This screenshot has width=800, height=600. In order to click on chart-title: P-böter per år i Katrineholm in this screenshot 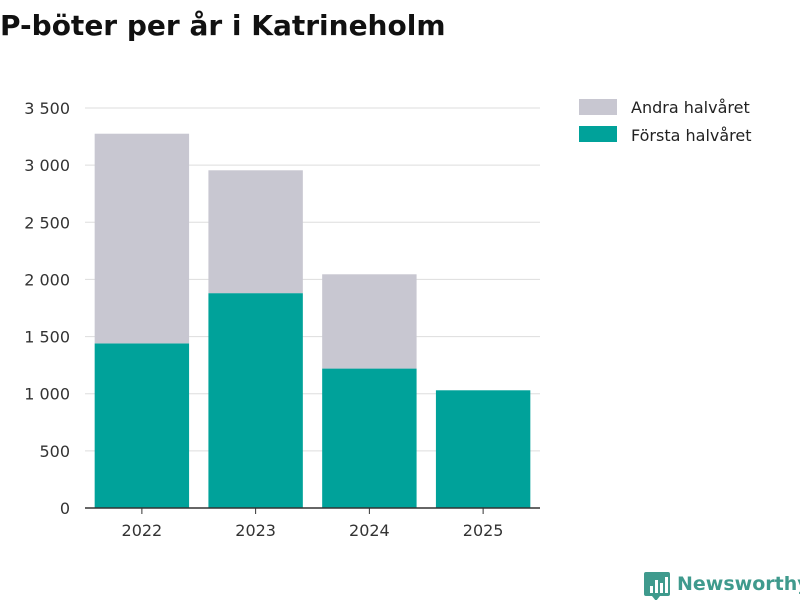, I will do `click(223, 25)`.